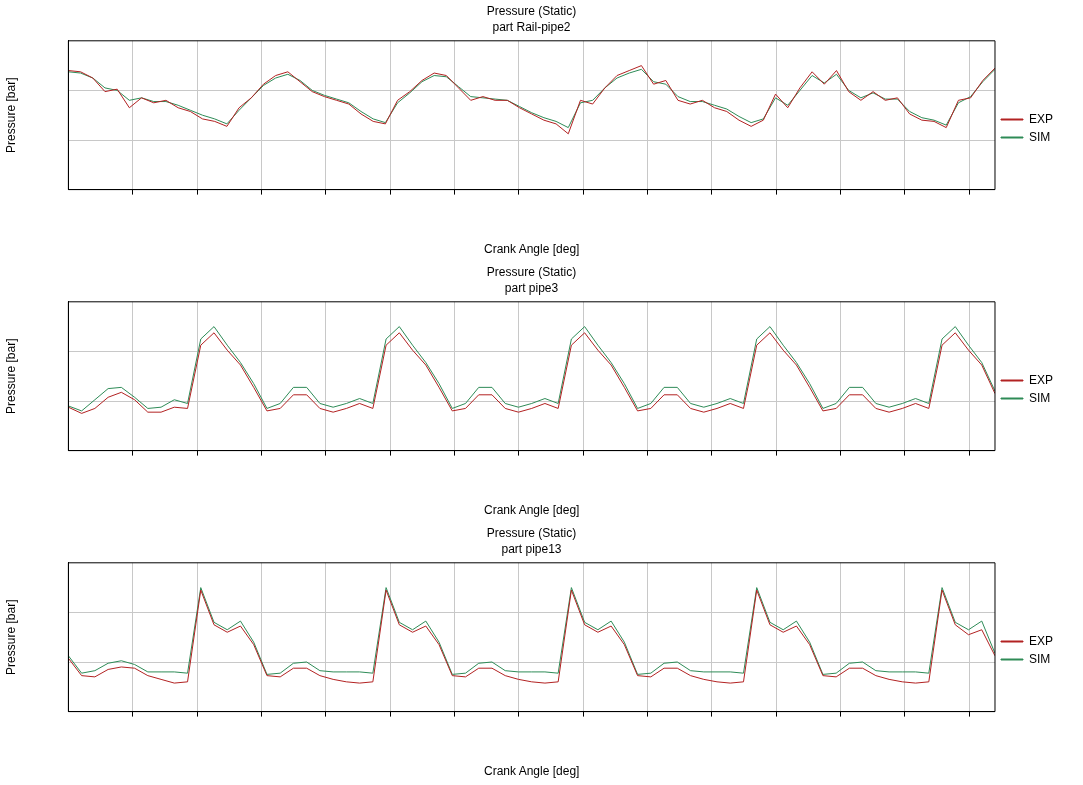  What do you see at coordinates (531, 26) in the screenshot?
I see `chart-subtitle: part Rail-pipe2` at bounding box center [531, 26].